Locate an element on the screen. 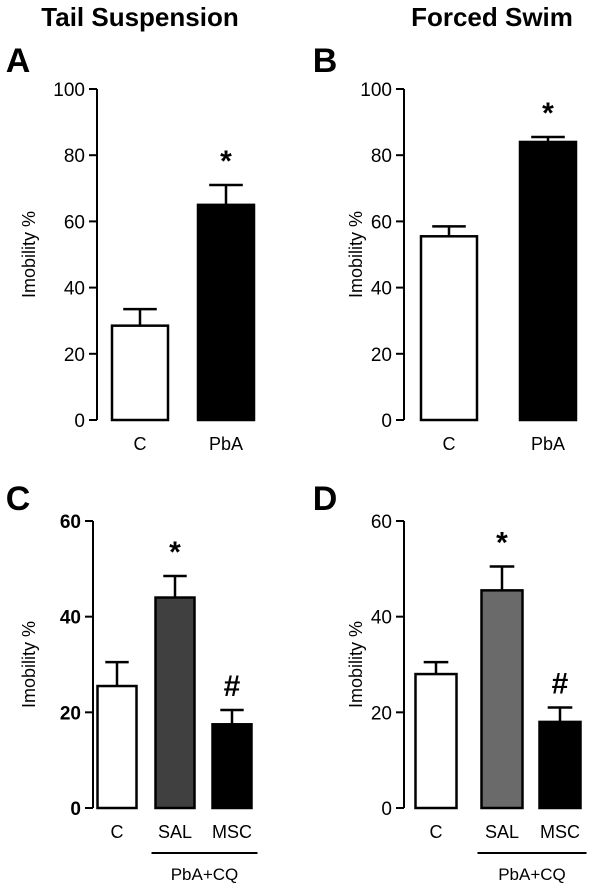  panel-title: Tail Suspension is located at coordinates (139, 17).